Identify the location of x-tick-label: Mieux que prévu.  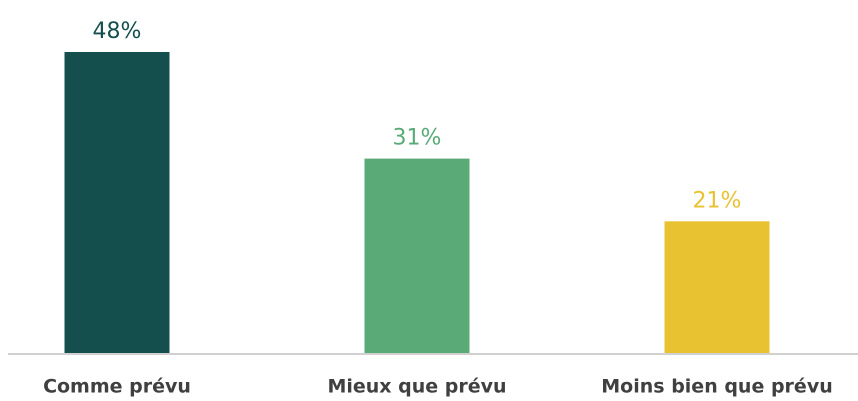
(416, 387).